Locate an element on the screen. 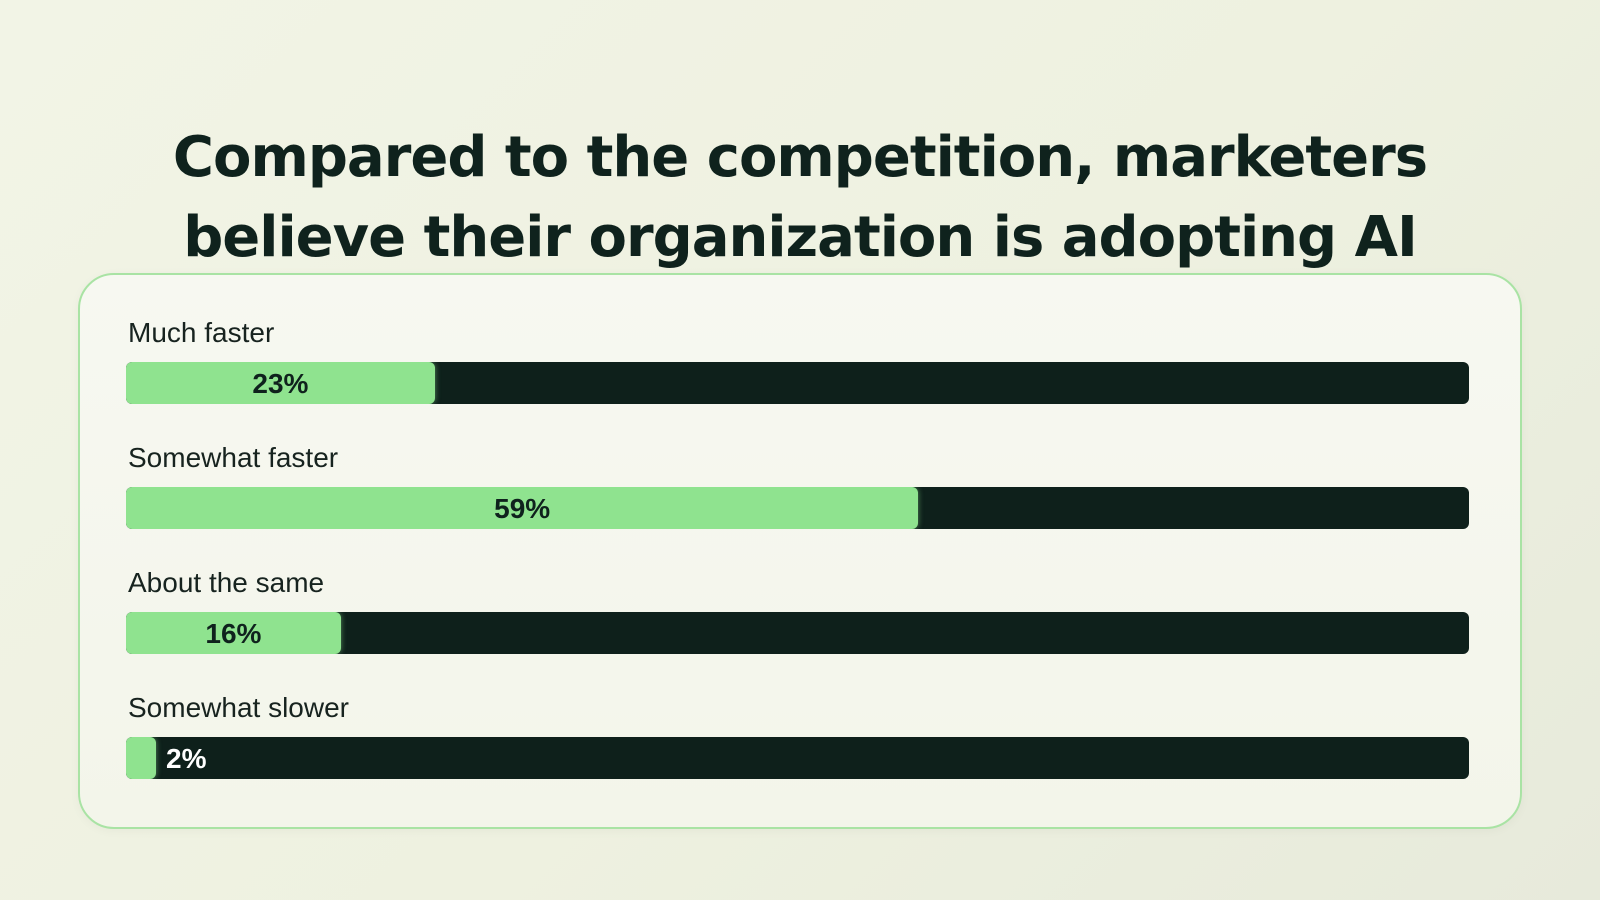  bar-category-label: Much faster is located at coordinates (201, 332).